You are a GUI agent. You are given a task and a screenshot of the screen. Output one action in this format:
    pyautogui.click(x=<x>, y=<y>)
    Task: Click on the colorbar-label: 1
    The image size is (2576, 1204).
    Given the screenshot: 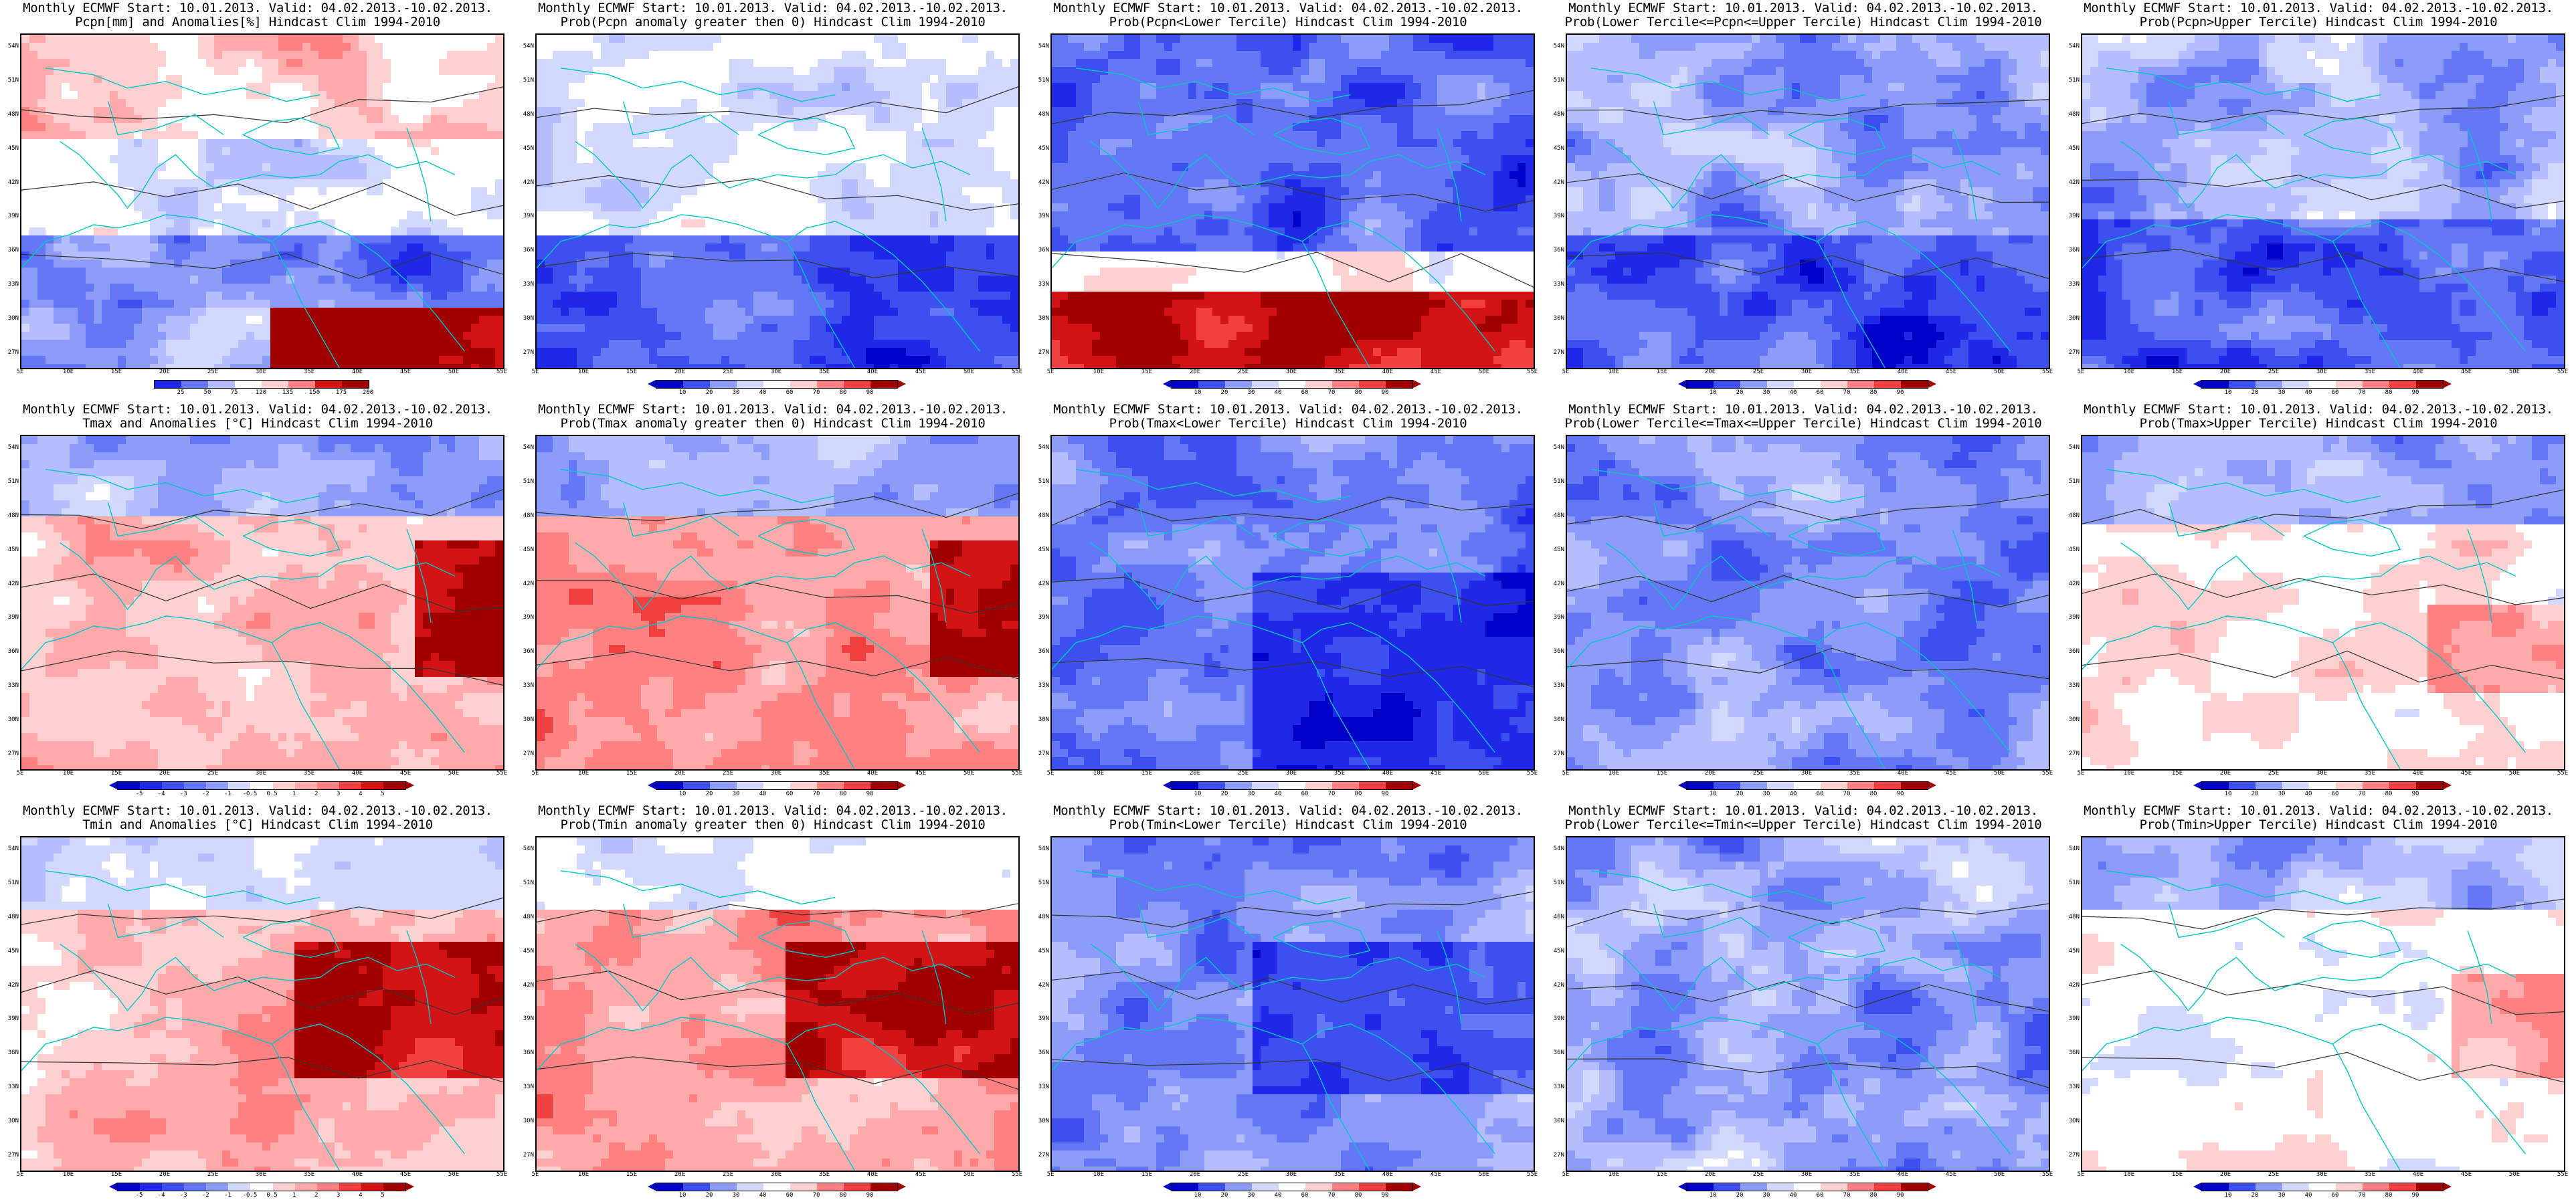 What is the action you would take?
    pyautogui.click(x=294, y=1195)
    